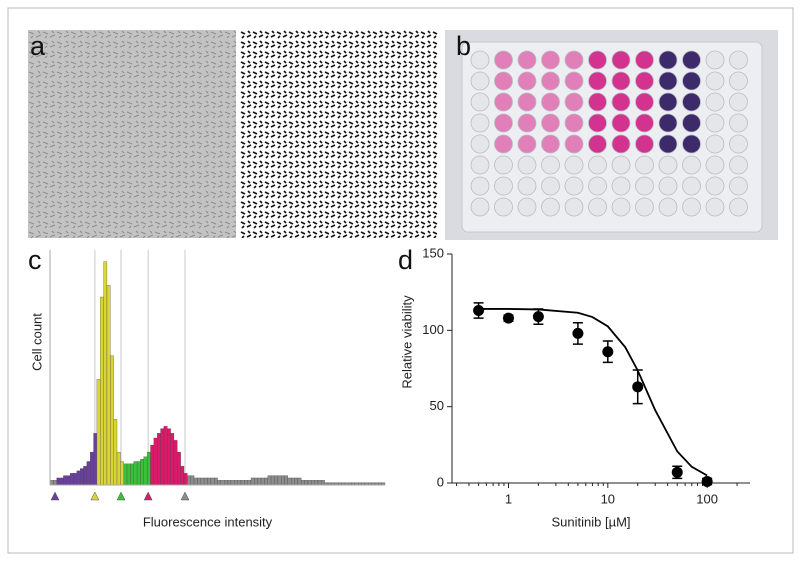 The height and width of the screenshot is (562, 801). I want to click on x-axis-label: Fluorescence intensity, so click(208, 521).